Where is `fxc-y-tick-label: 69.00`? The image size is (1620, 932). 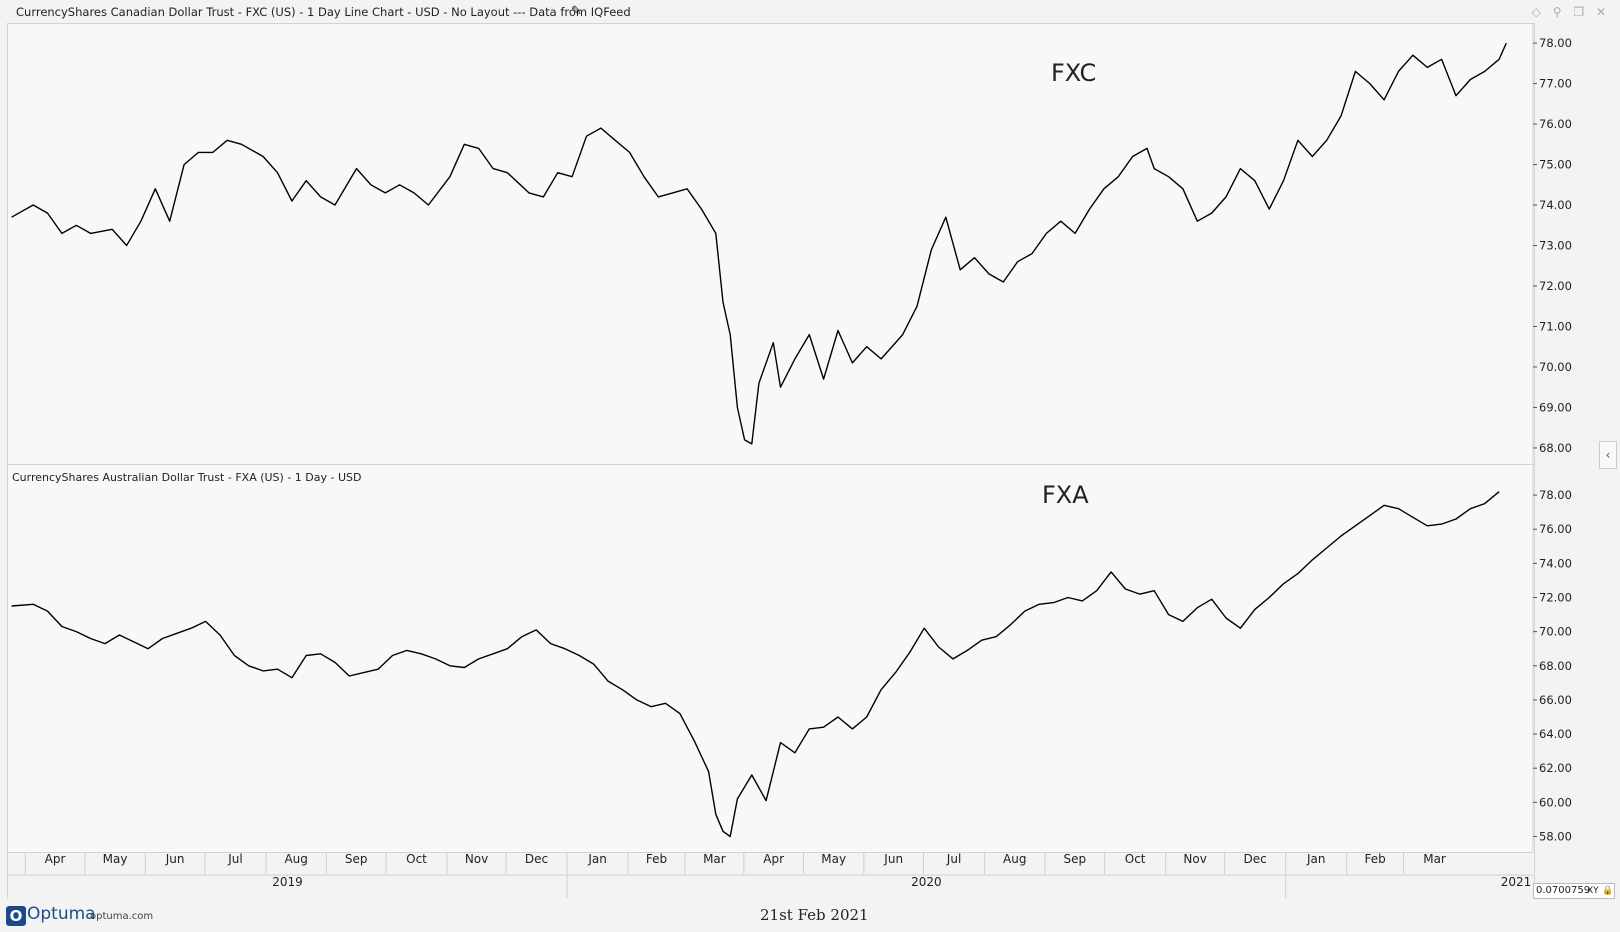 fxc-y-tick-label: 69.00 is located at coordinates (1555, 407).